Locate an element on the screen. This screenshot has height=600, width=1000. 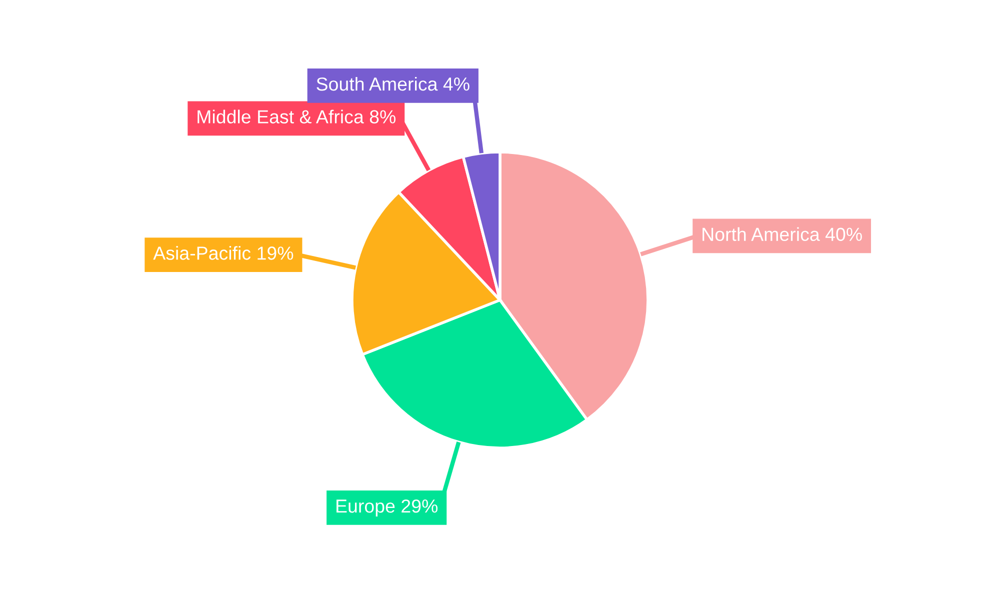
slice-label: Asia-Pacific 19% is located at coordinates (223, 253).